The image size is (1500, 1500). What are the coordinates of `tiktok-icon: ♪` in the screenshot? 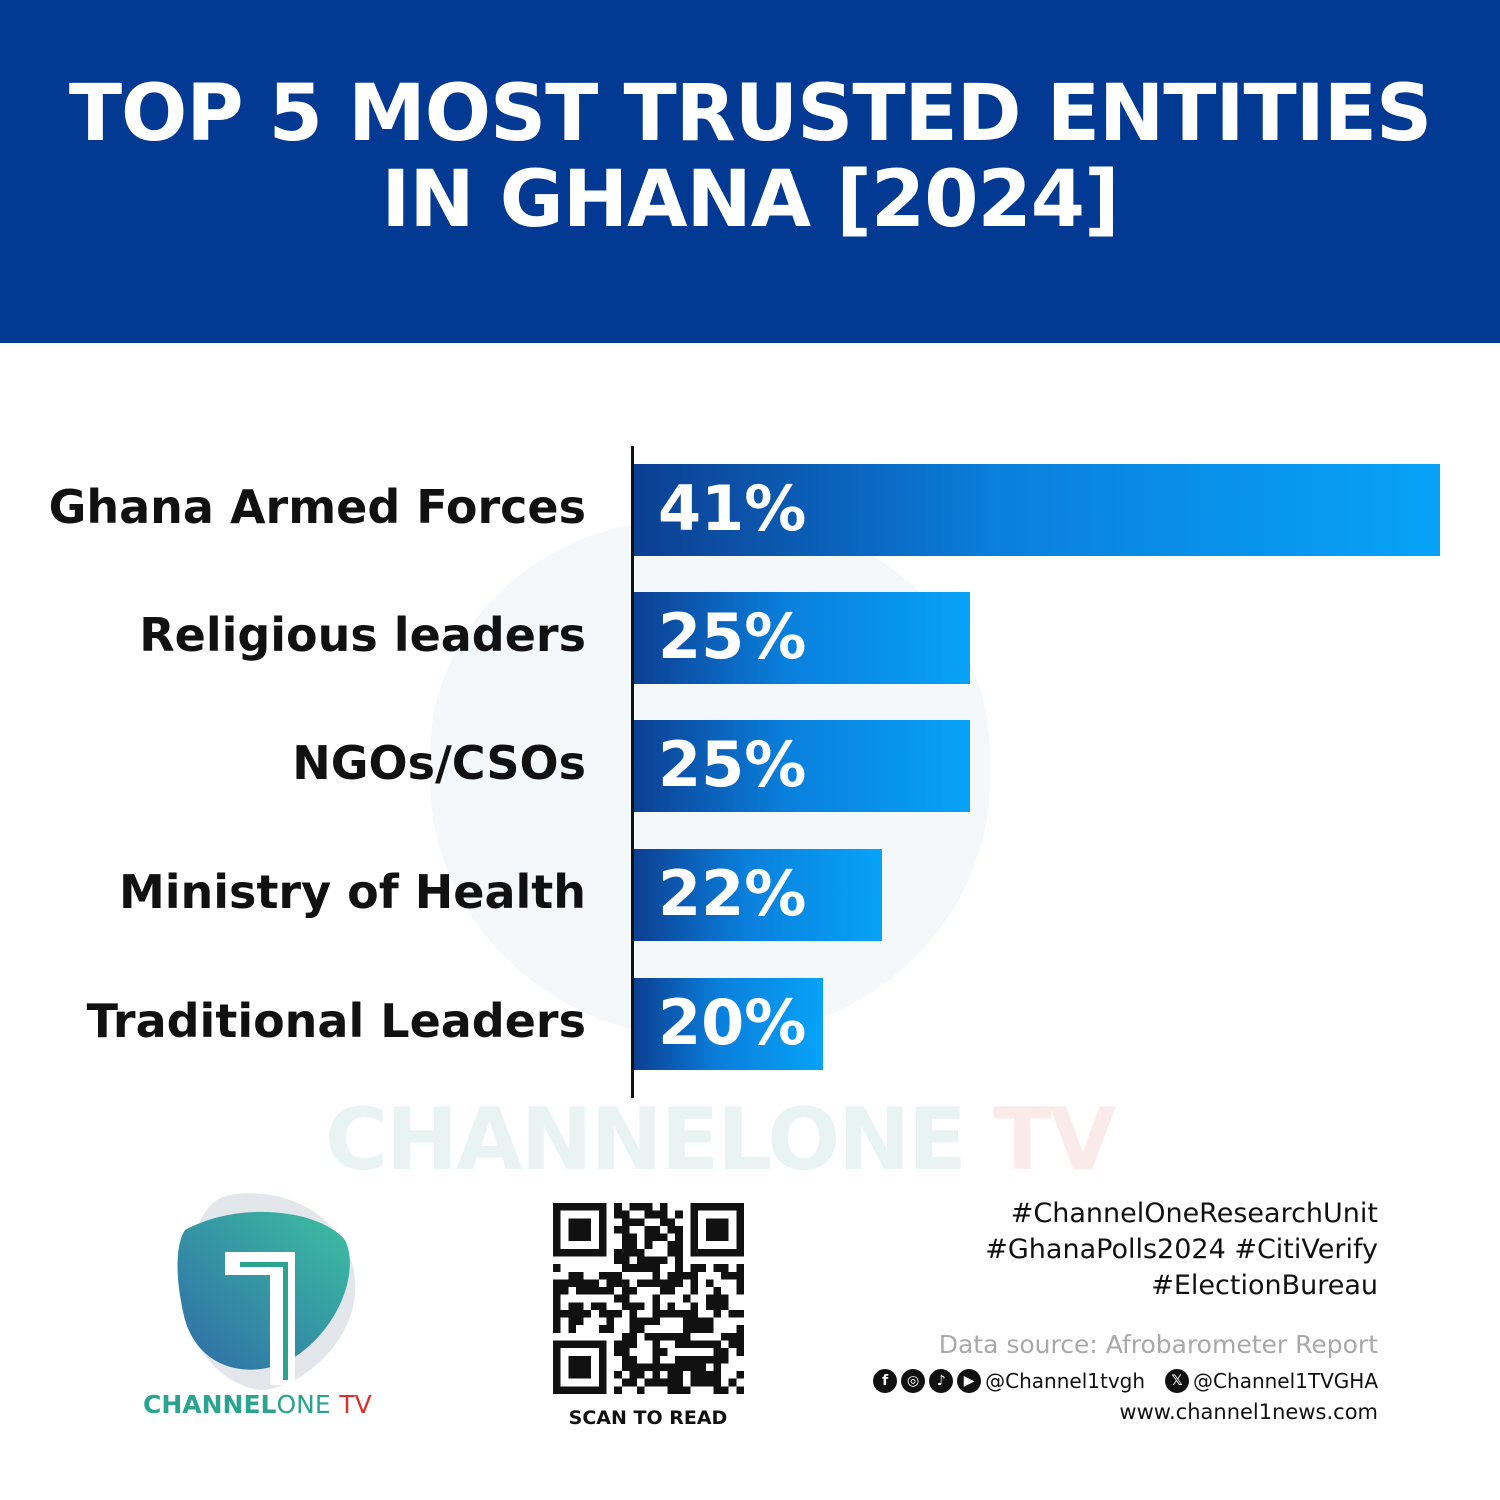 It's located at (941, 1381).